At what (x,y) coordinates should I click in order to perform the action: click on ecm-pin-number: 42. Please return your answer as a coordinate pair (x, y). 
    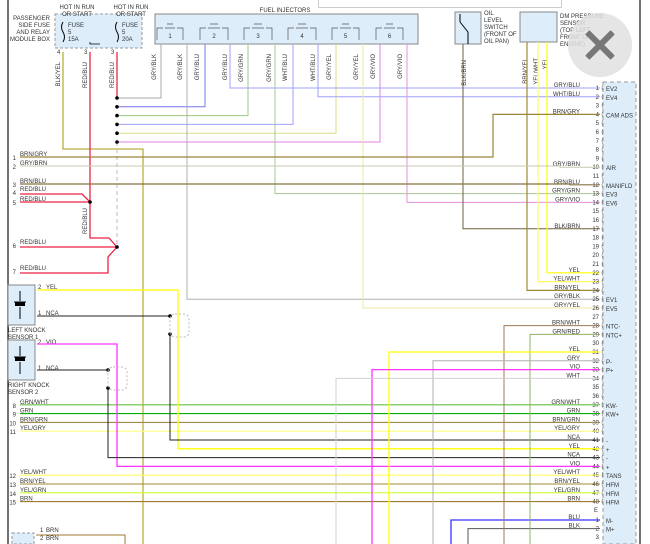
    Looking at the image, I should click on (595, 450).